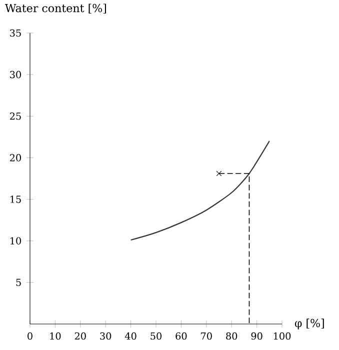 Image resolution: width=339 pixels, height=350 pixels. Describe the element at coordinates (206, 336) in the screenshot. I see `x-tick-label: 70` at that location.